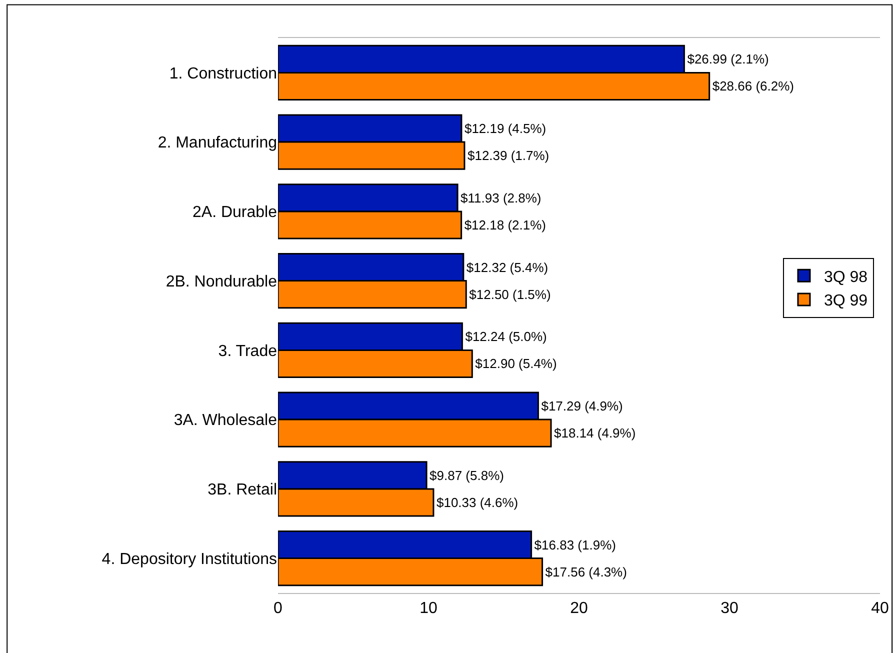 This screenshot has width=893, height=653. I want to click on y-tick-label: 4. Depository Institutions, so click(189, 559).